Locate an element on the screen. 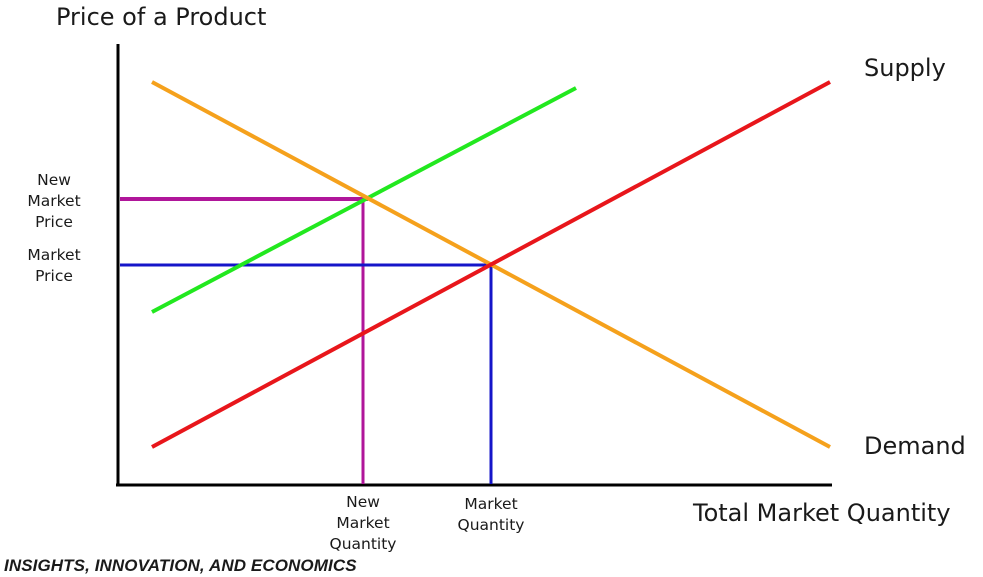 This screenshot has height=577, width=983. supply-label: Supply is located at coordinates (905, 68).